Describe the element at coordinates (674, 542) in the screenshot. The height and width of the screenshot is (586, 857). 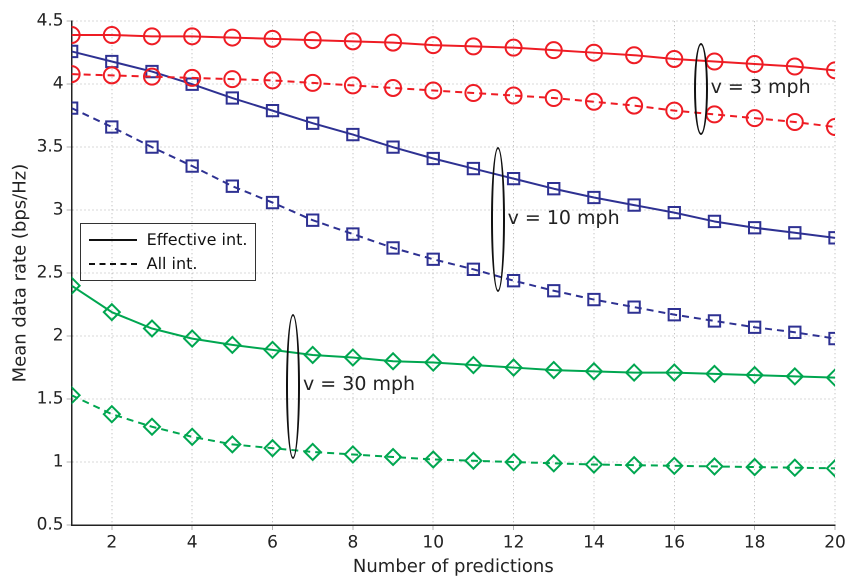
I see `x-tick-label: 16` at that location.